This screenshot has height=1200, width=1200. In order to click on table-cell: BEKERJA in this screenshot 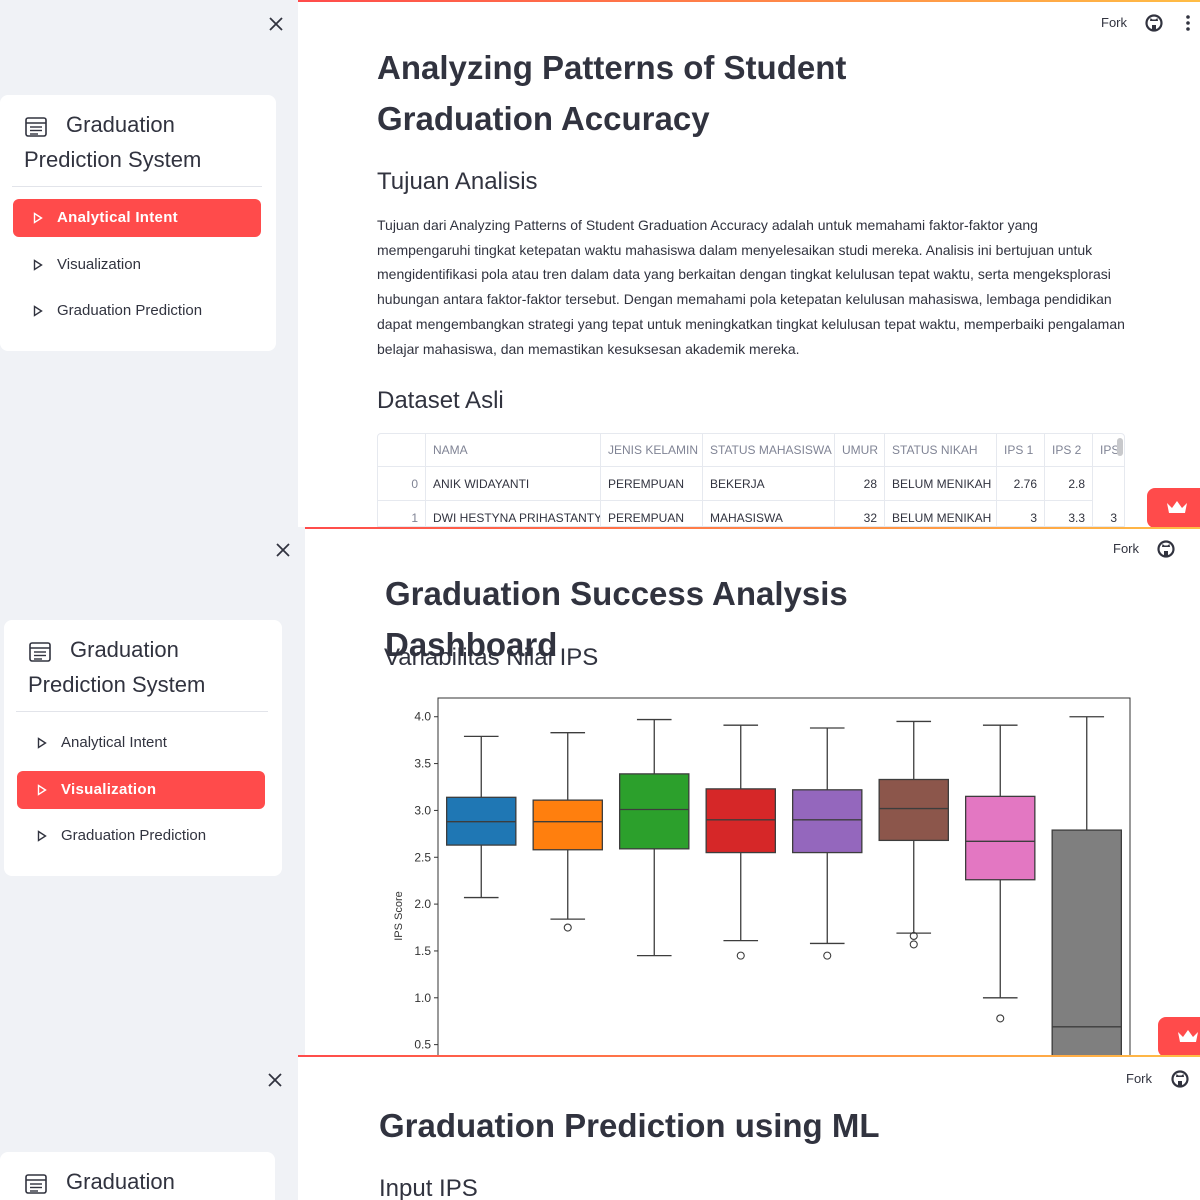, I will do `click(769, 484)`.